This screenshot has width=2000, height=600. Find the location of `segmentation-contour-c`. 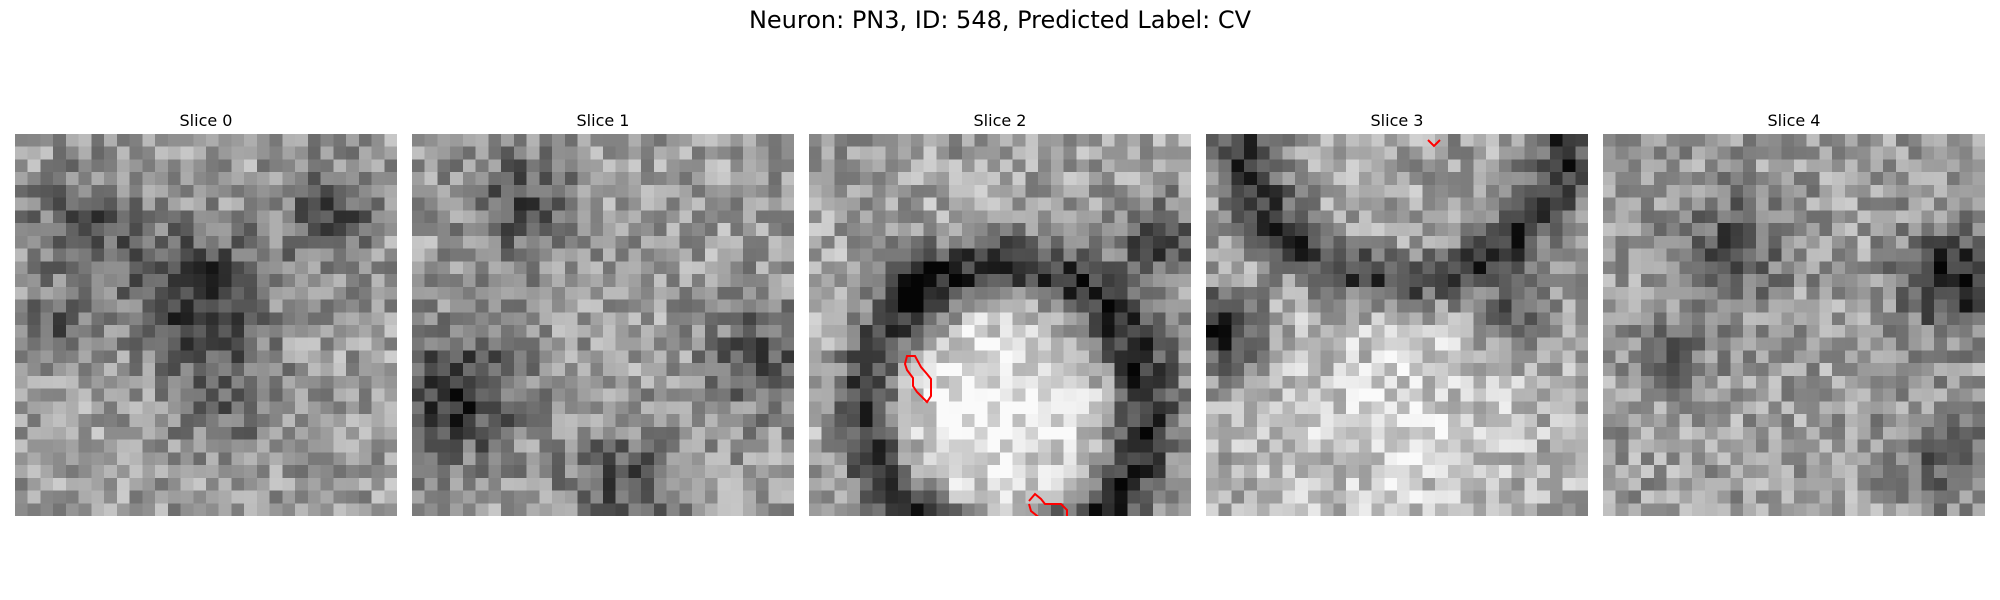

segmentation-contour-c is located at coordinates (1434, 143).